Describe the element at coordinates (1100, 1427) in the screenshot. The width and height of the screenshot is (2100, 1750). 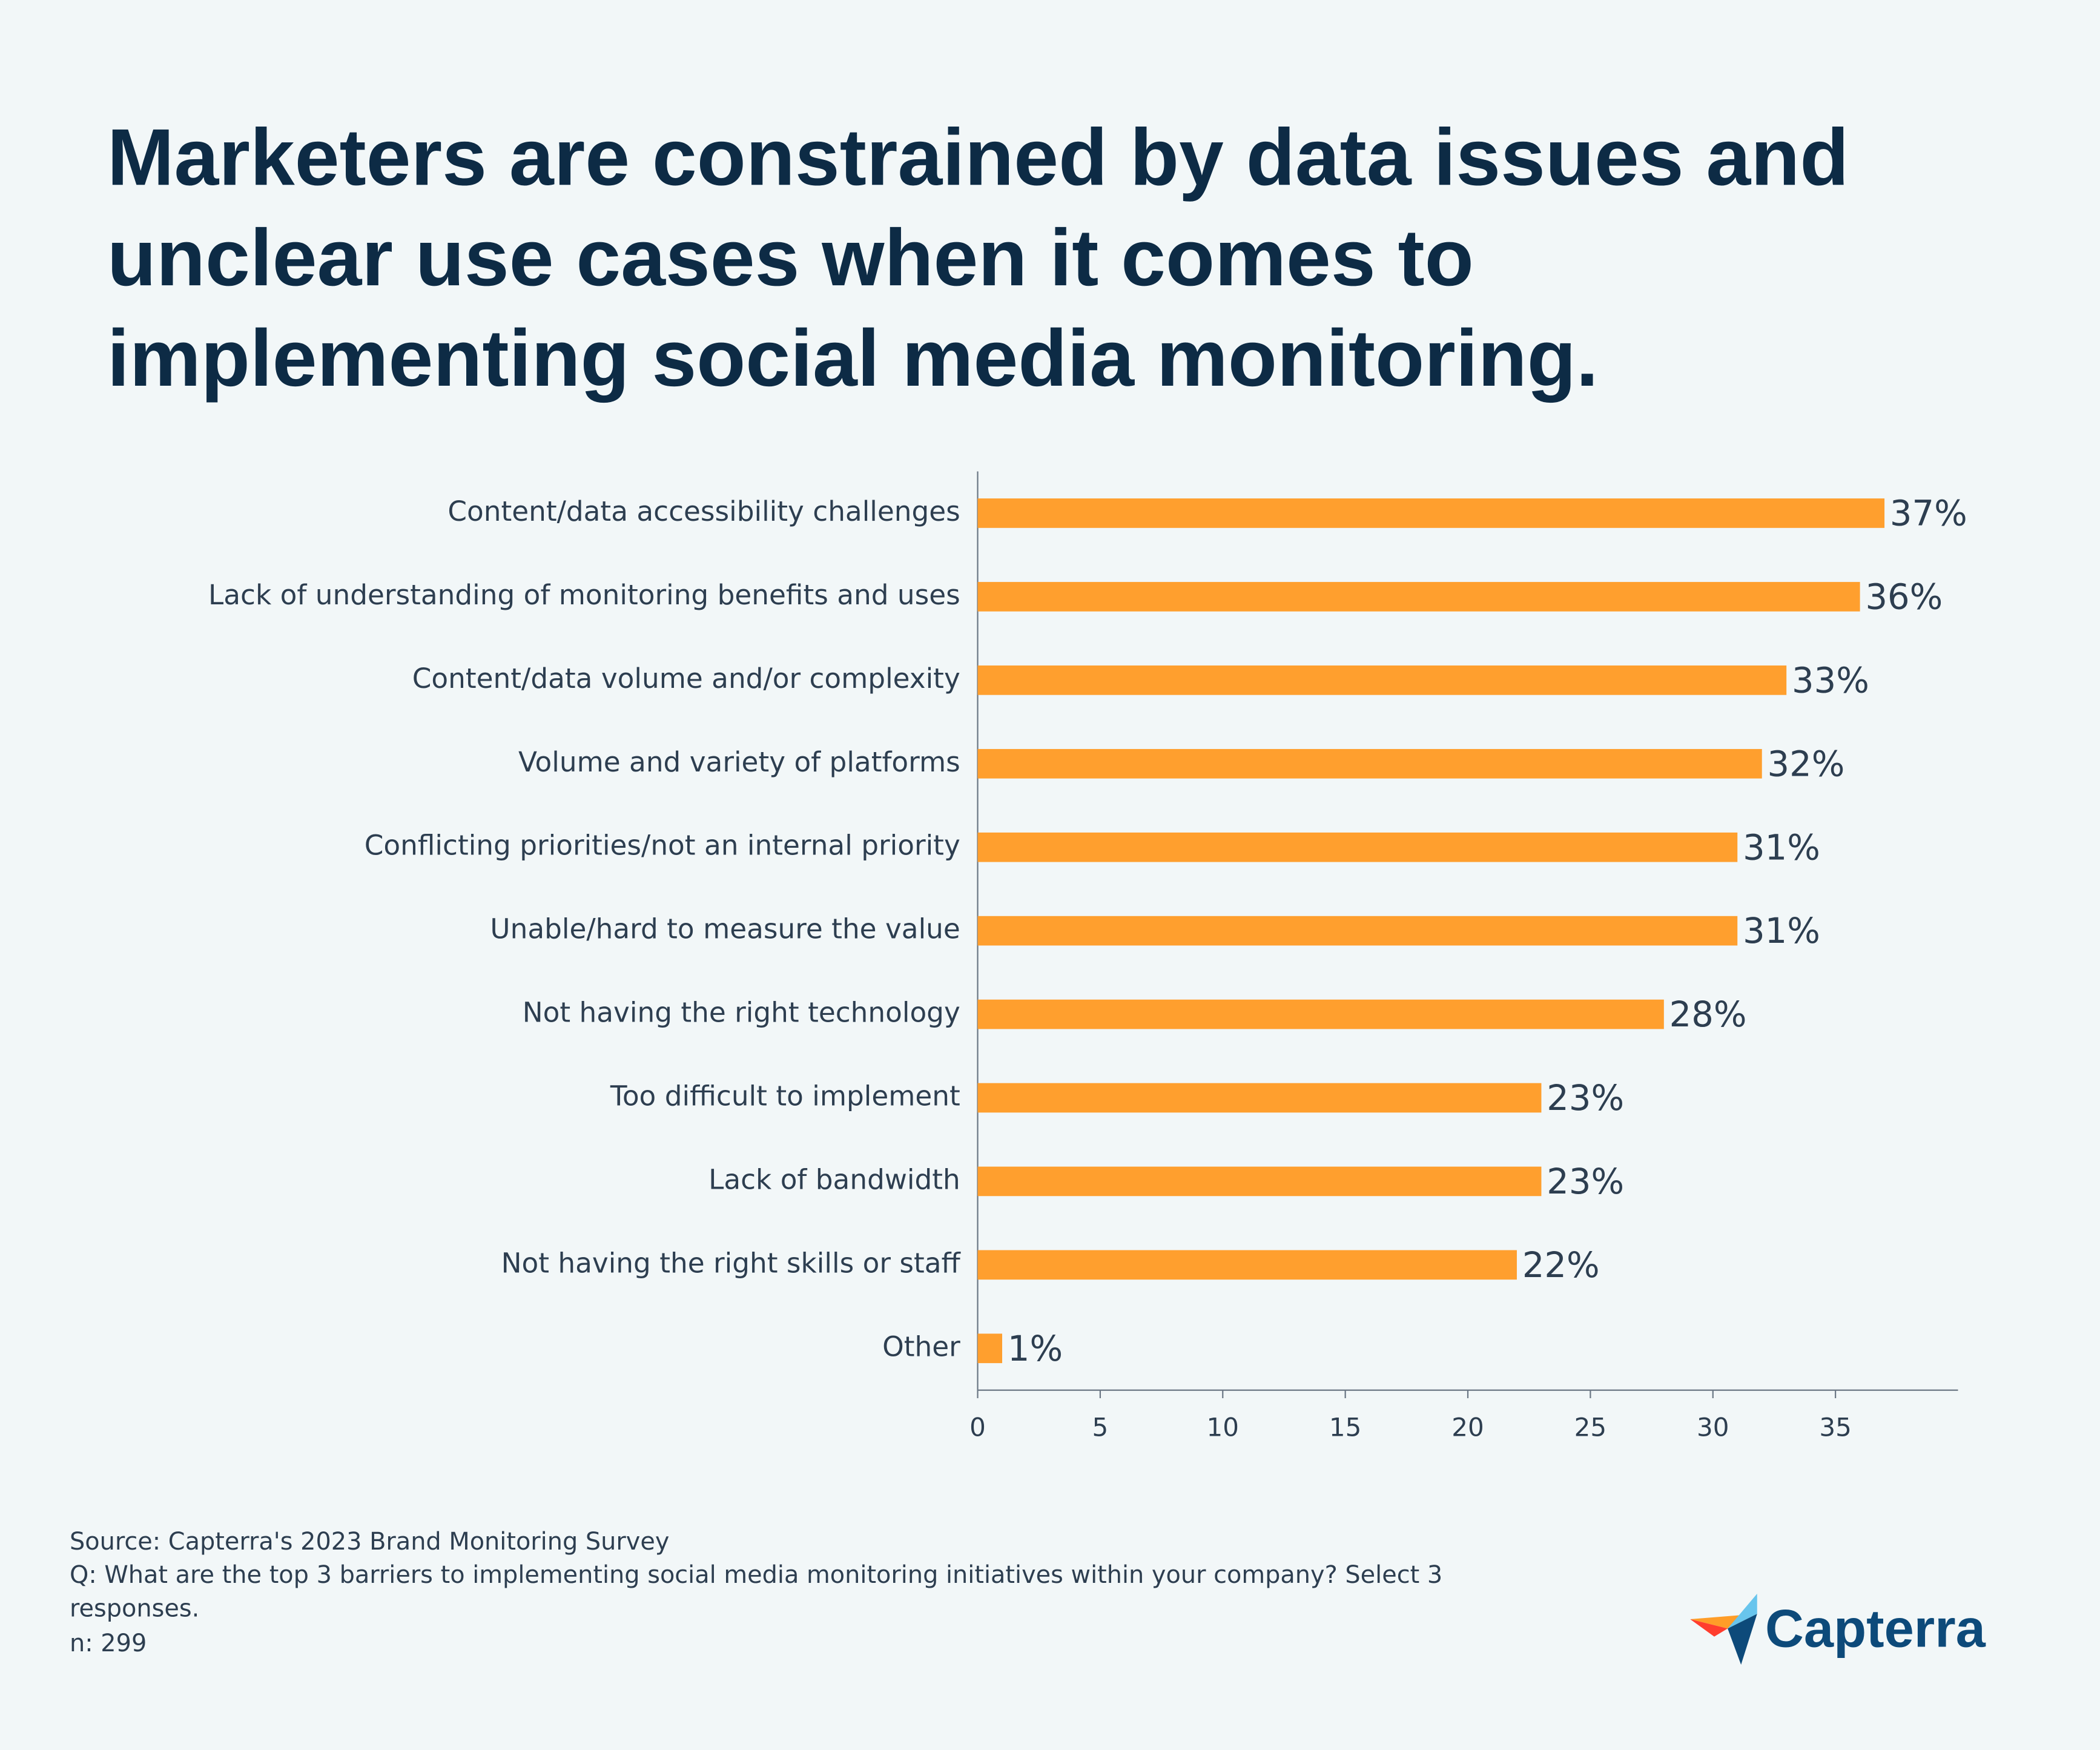
I see `x-tick-label: 5` at that location.